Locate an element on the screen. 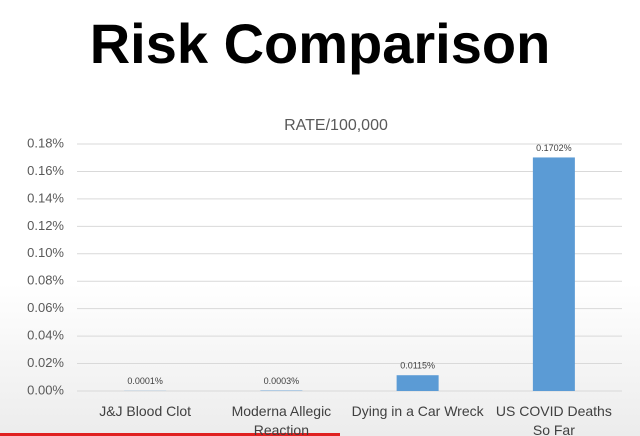 Image resolution: width=640 pixels, height=436 pixels. x-tick-label: J&J Blood Clot is located at coordinates (145, 411).